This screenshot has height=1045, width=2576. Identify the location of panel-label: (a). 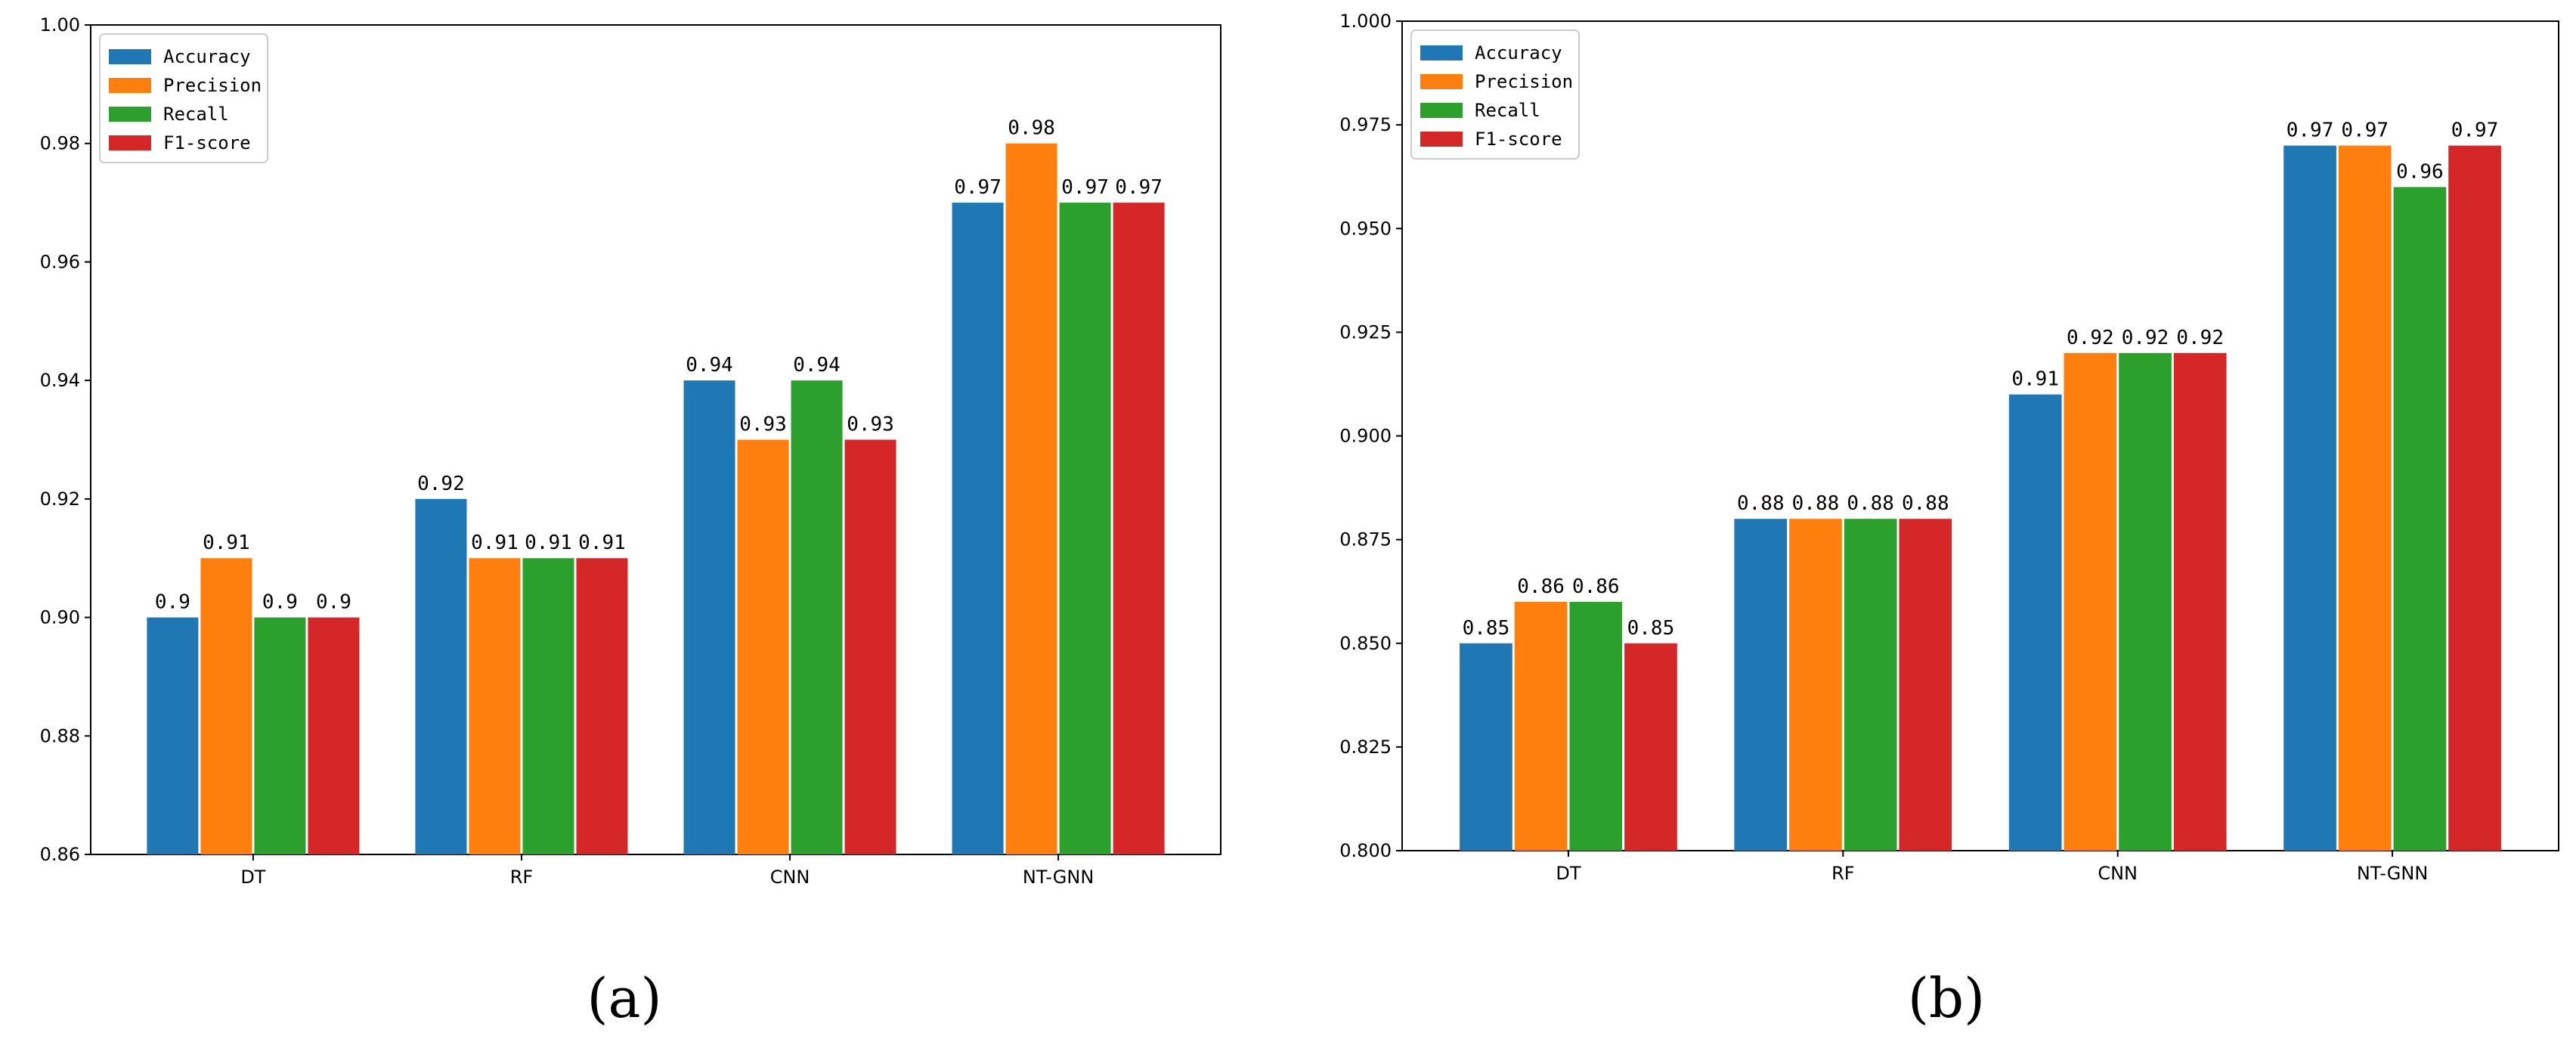
(624, 998).